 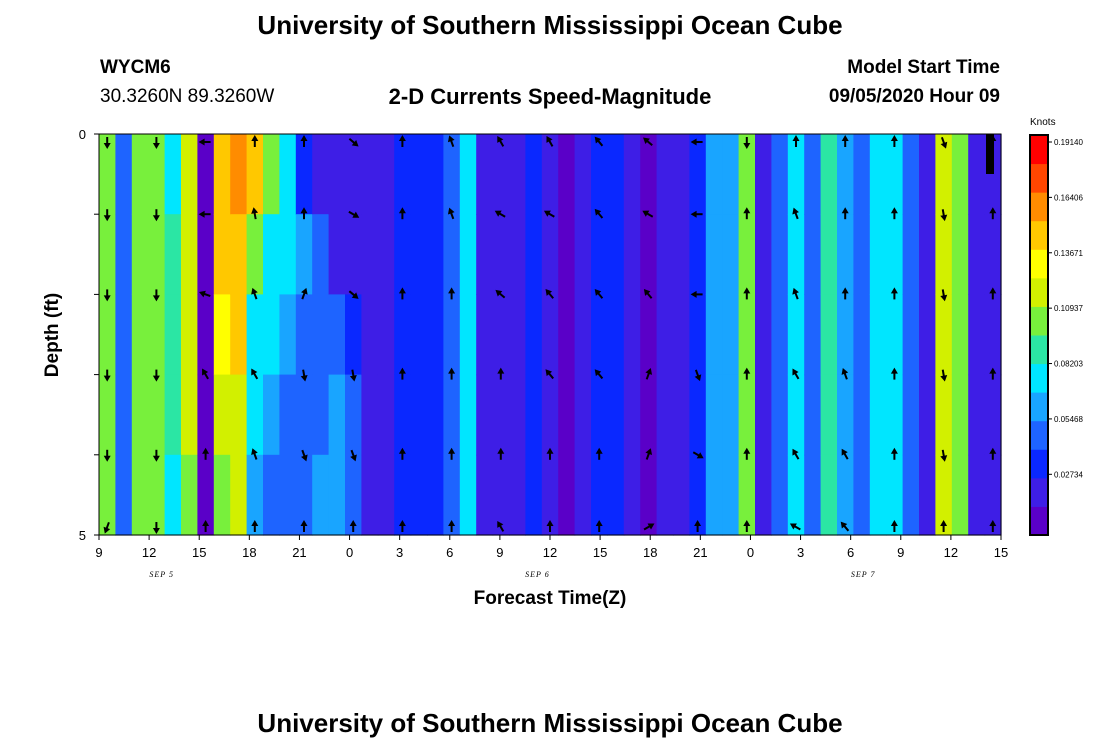 What do you see at coordinates (863, 574) in the screenshot?
I see `date-label: SEP 7` at bounding box center [863, 574].